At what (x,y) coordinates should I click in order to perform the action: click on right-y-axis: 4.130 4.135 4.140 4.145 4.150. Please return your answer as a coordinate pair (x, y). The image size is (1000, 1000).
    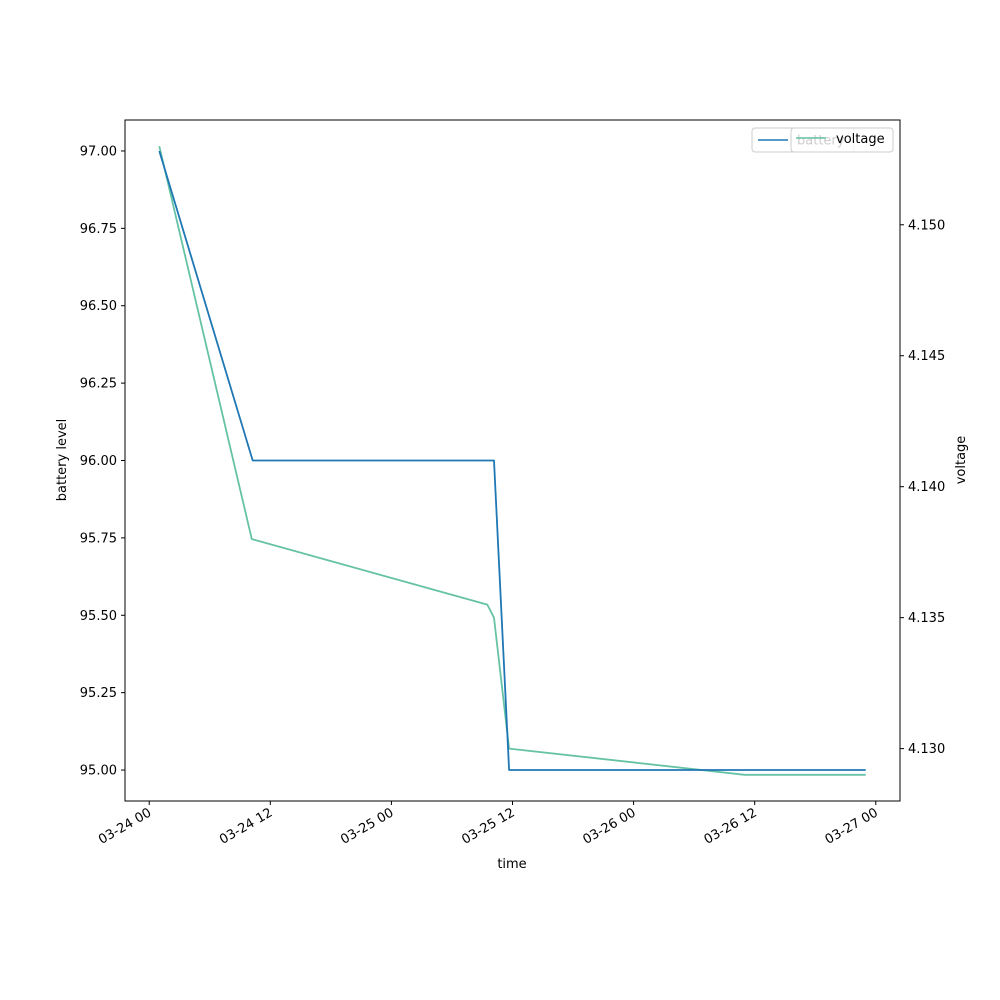
    Looking at the image, I should click on (922, 487).